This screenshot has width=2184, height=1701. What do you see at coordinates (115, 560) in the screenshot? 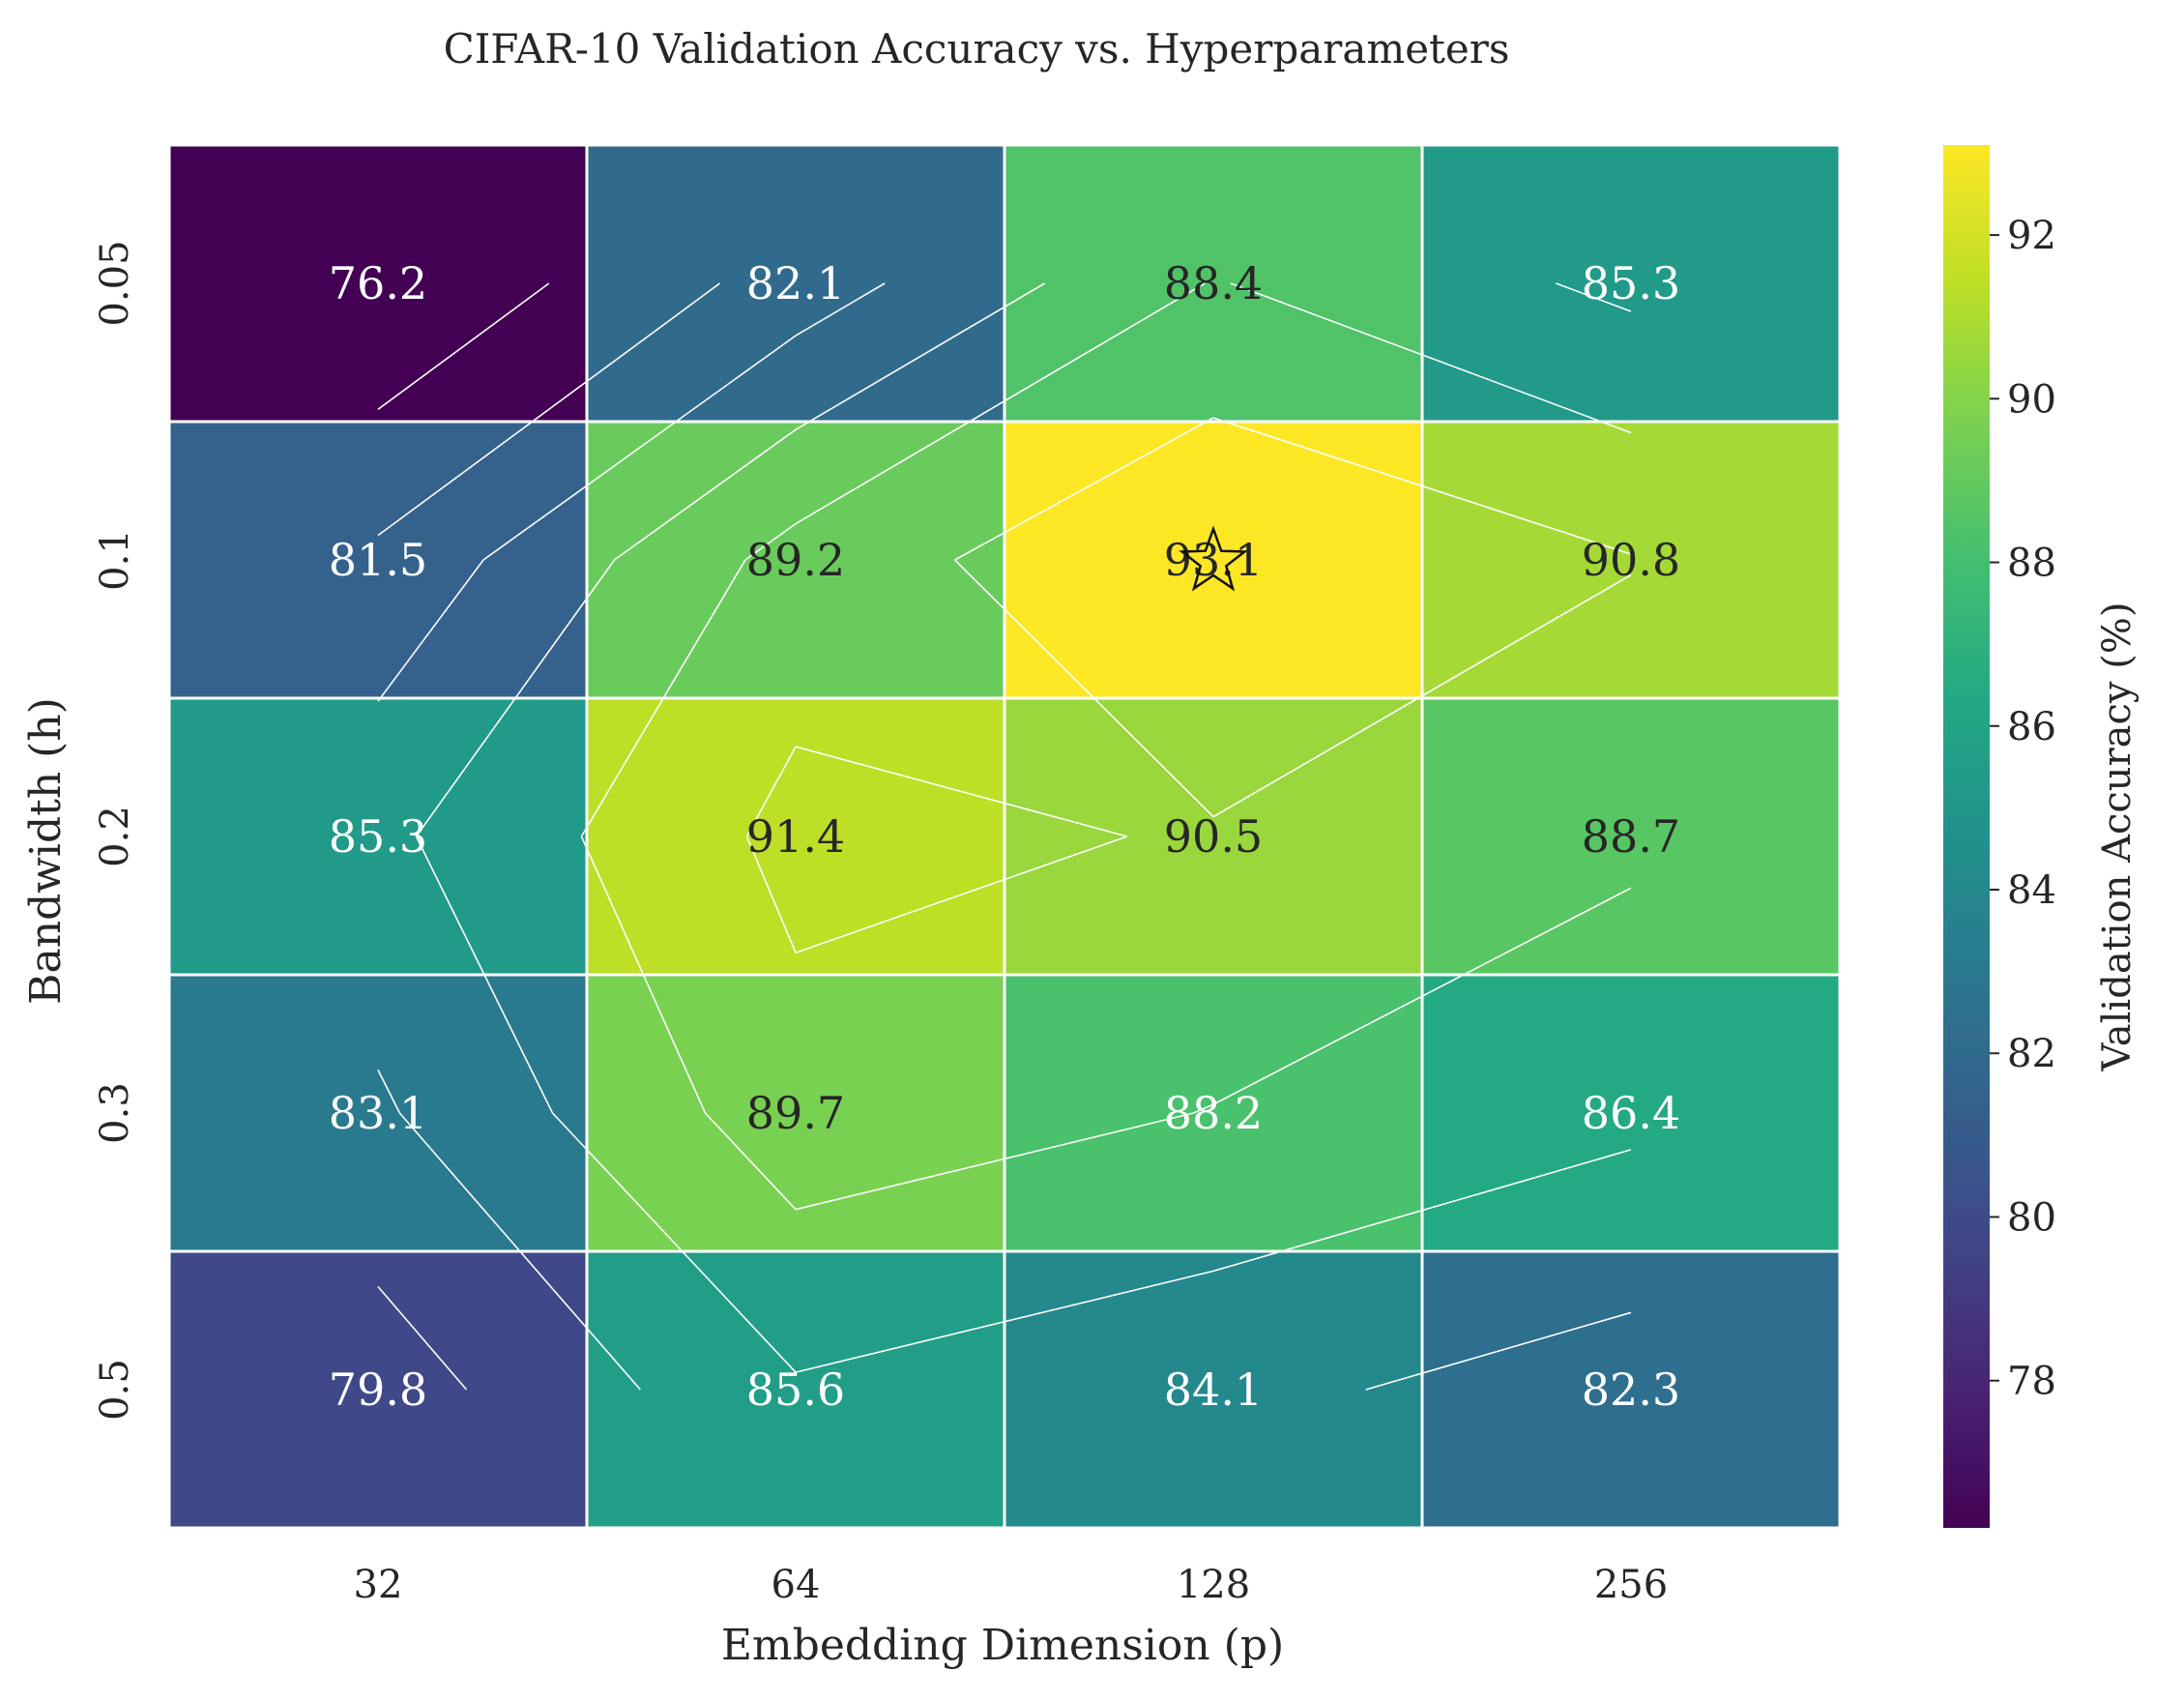
I see `y-tick-label: 0.1` at bounding box center [115, 560].